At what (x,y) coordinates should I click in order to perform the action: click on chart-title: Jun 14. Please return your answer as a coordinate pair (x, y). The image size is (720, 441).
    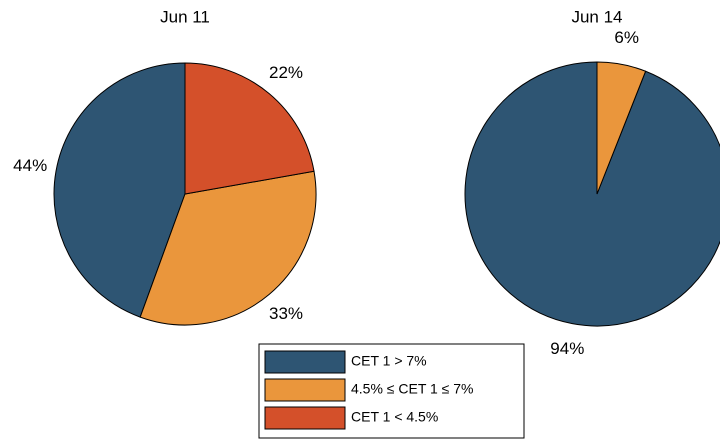
    Looking at the image, I should click on (596, 16).